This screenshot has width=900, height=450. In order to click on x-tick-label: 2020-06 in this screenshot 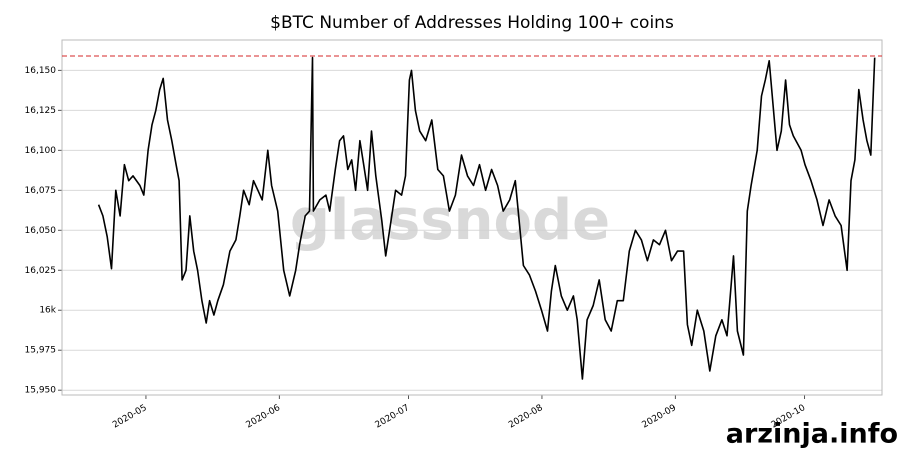, I will do `click(264, 417)`.